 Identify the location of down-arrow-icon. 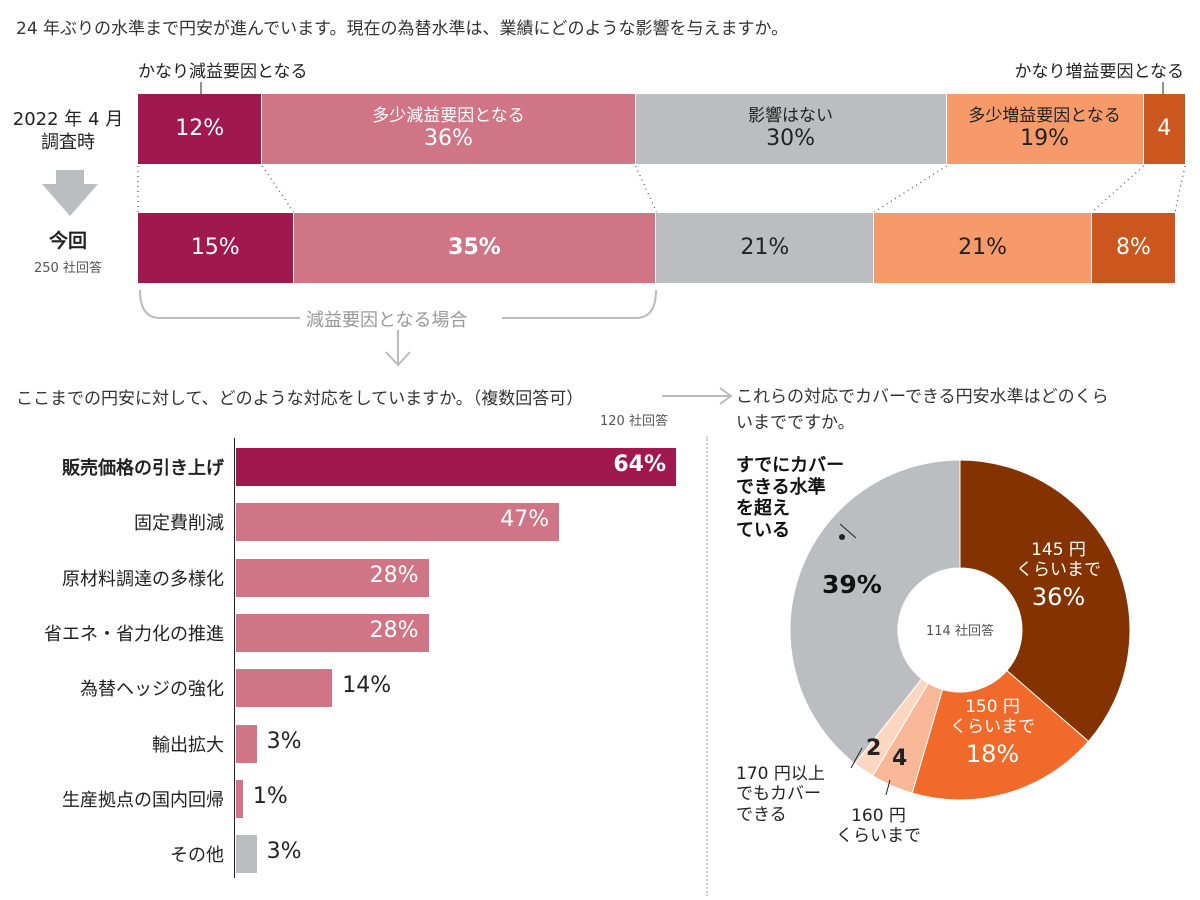
(70, 193).